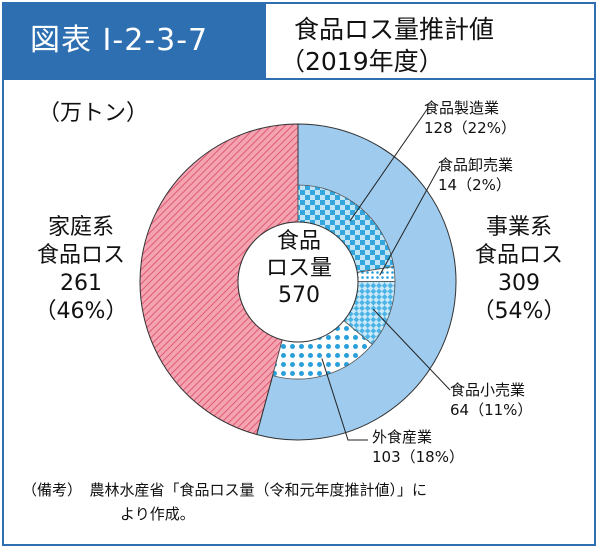  Describe the element at coordinates (470, 128) in the screenshot. I see `manufacturing-value: 128（22%）` at that location.